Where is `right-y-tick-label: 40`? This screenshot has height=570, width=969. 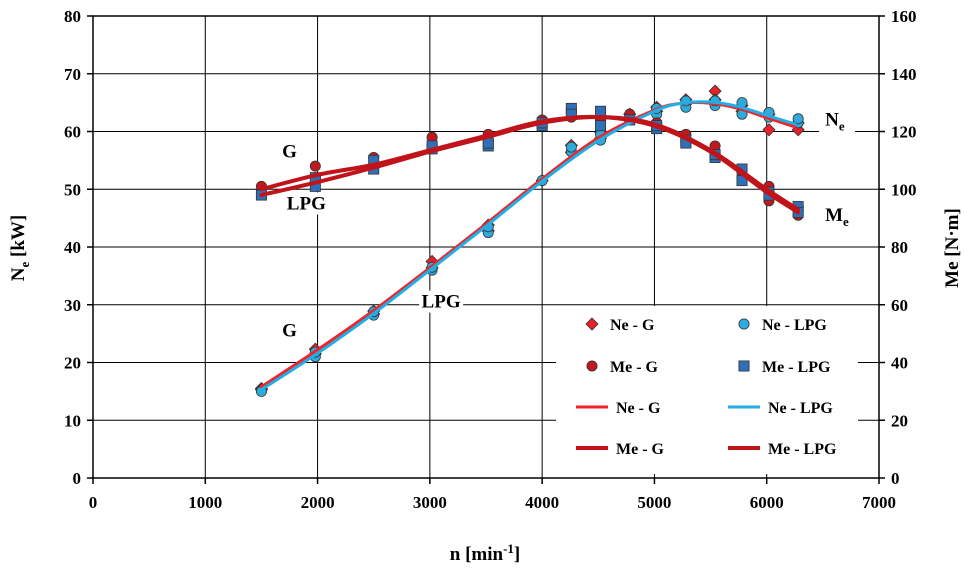 right-y-tick-label: 40 is located at coordinates (899, 363).